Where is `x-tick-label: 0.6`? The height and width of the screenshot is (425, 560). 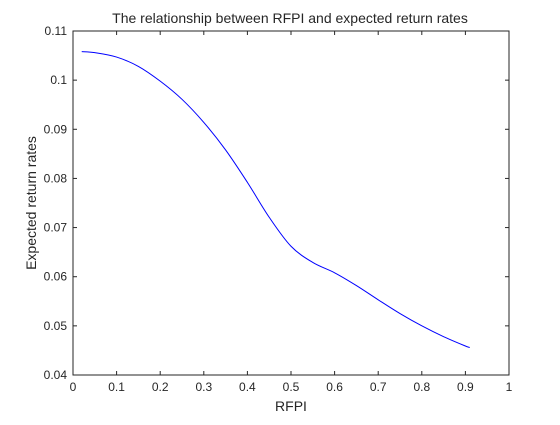 x-tick-label: 0.6 is located at coordinates (334, 387).